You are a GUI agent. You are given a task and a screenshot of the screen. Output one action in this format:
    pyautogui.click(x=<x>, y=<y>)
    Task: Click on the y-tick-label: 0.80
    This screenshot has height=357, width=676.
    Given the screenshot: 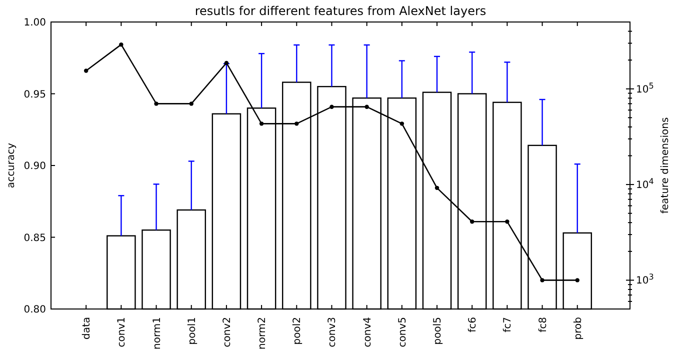 What is the action you would take?
    pyautogui.click(x=35, y=310)
    